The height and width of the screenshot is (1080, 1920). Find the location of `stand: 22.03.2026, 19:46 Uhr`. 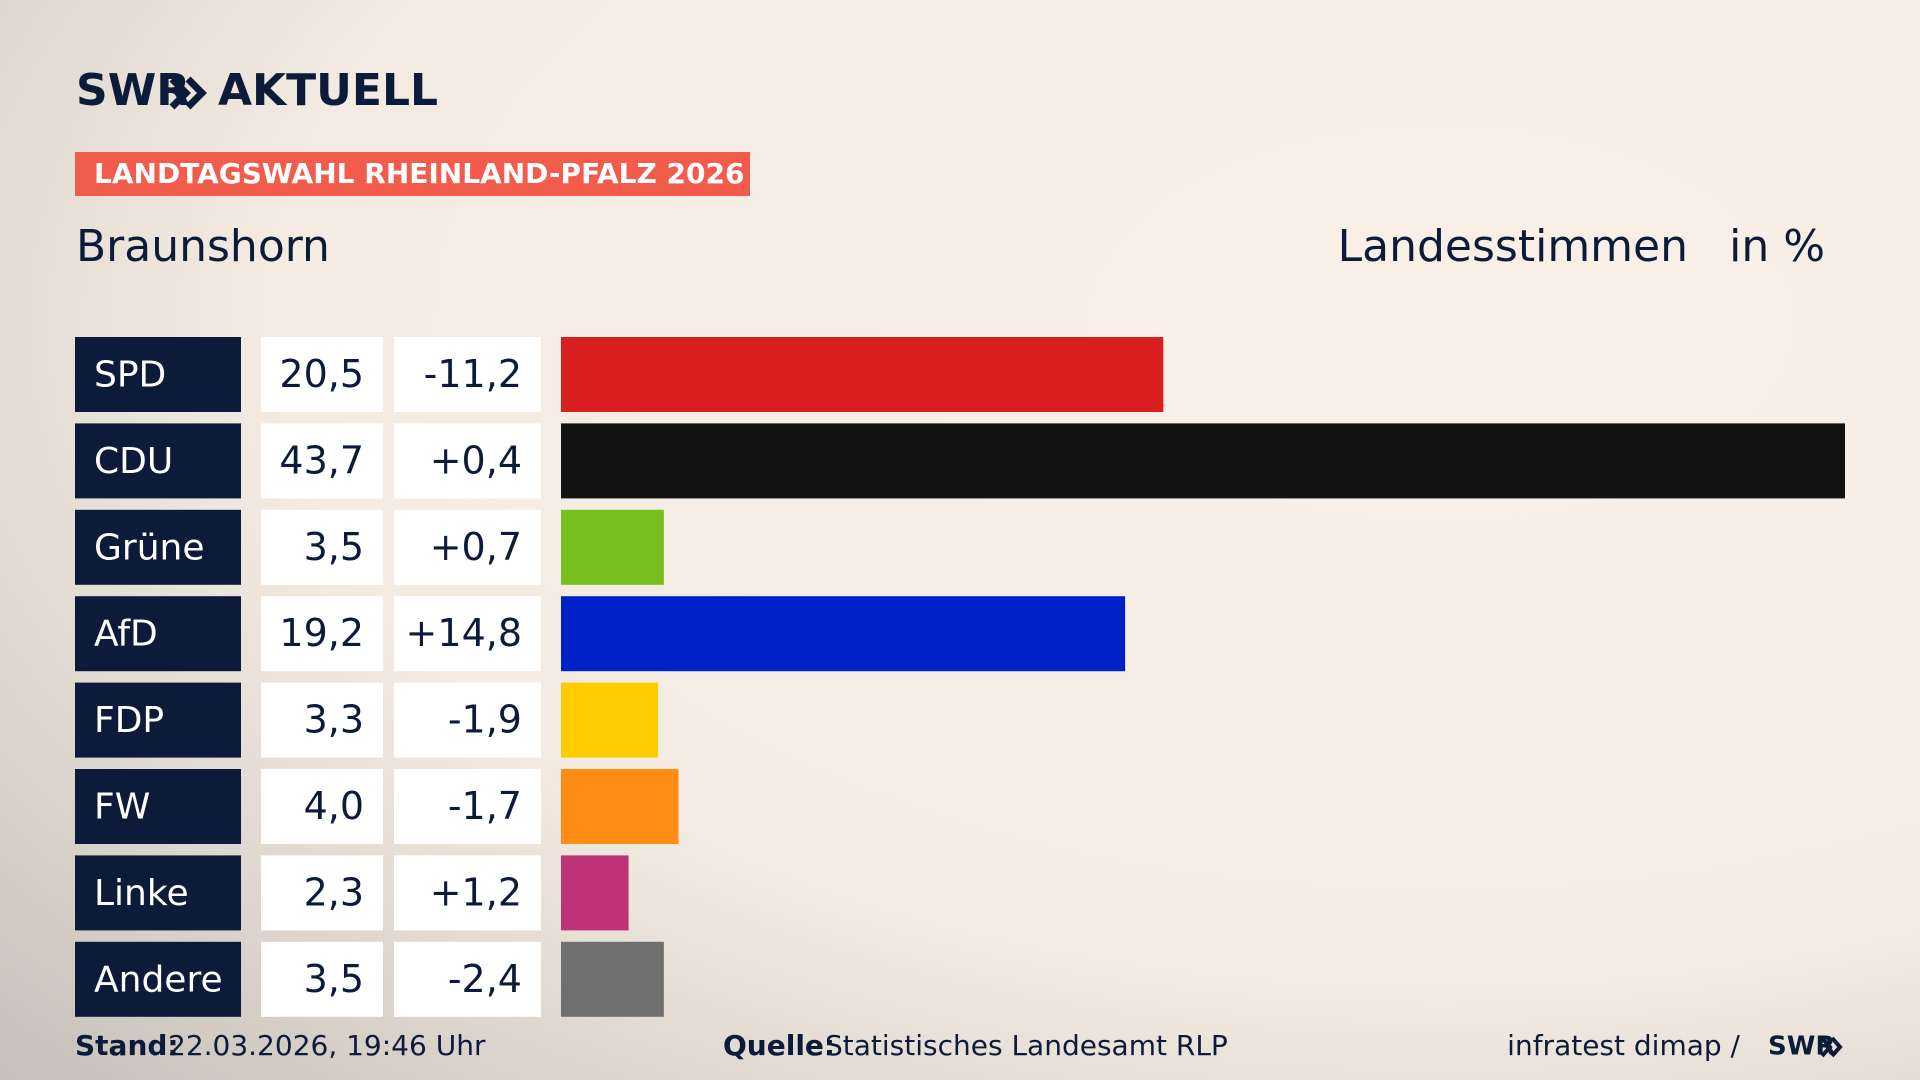

stand: 22.03.2026, 19:46 Uhr is located at coordinates (327, 1045).